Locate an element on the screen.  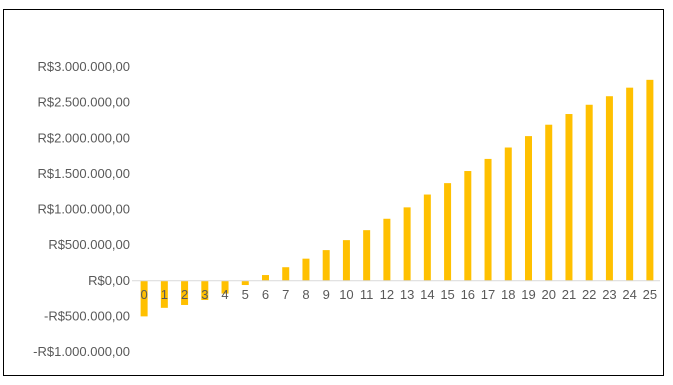
x-category-label: 2 is located at coordinates (184, 294).